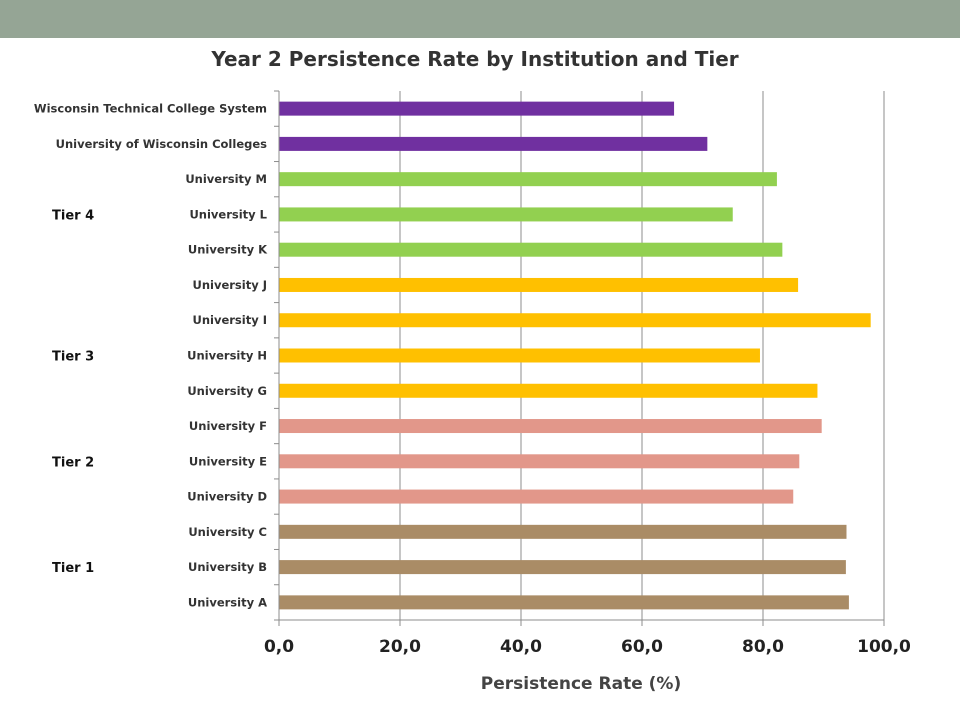 The height and width of the screenshot is (720, 960). I want to click on x-tick-label: 20,0, so click(400, 647).